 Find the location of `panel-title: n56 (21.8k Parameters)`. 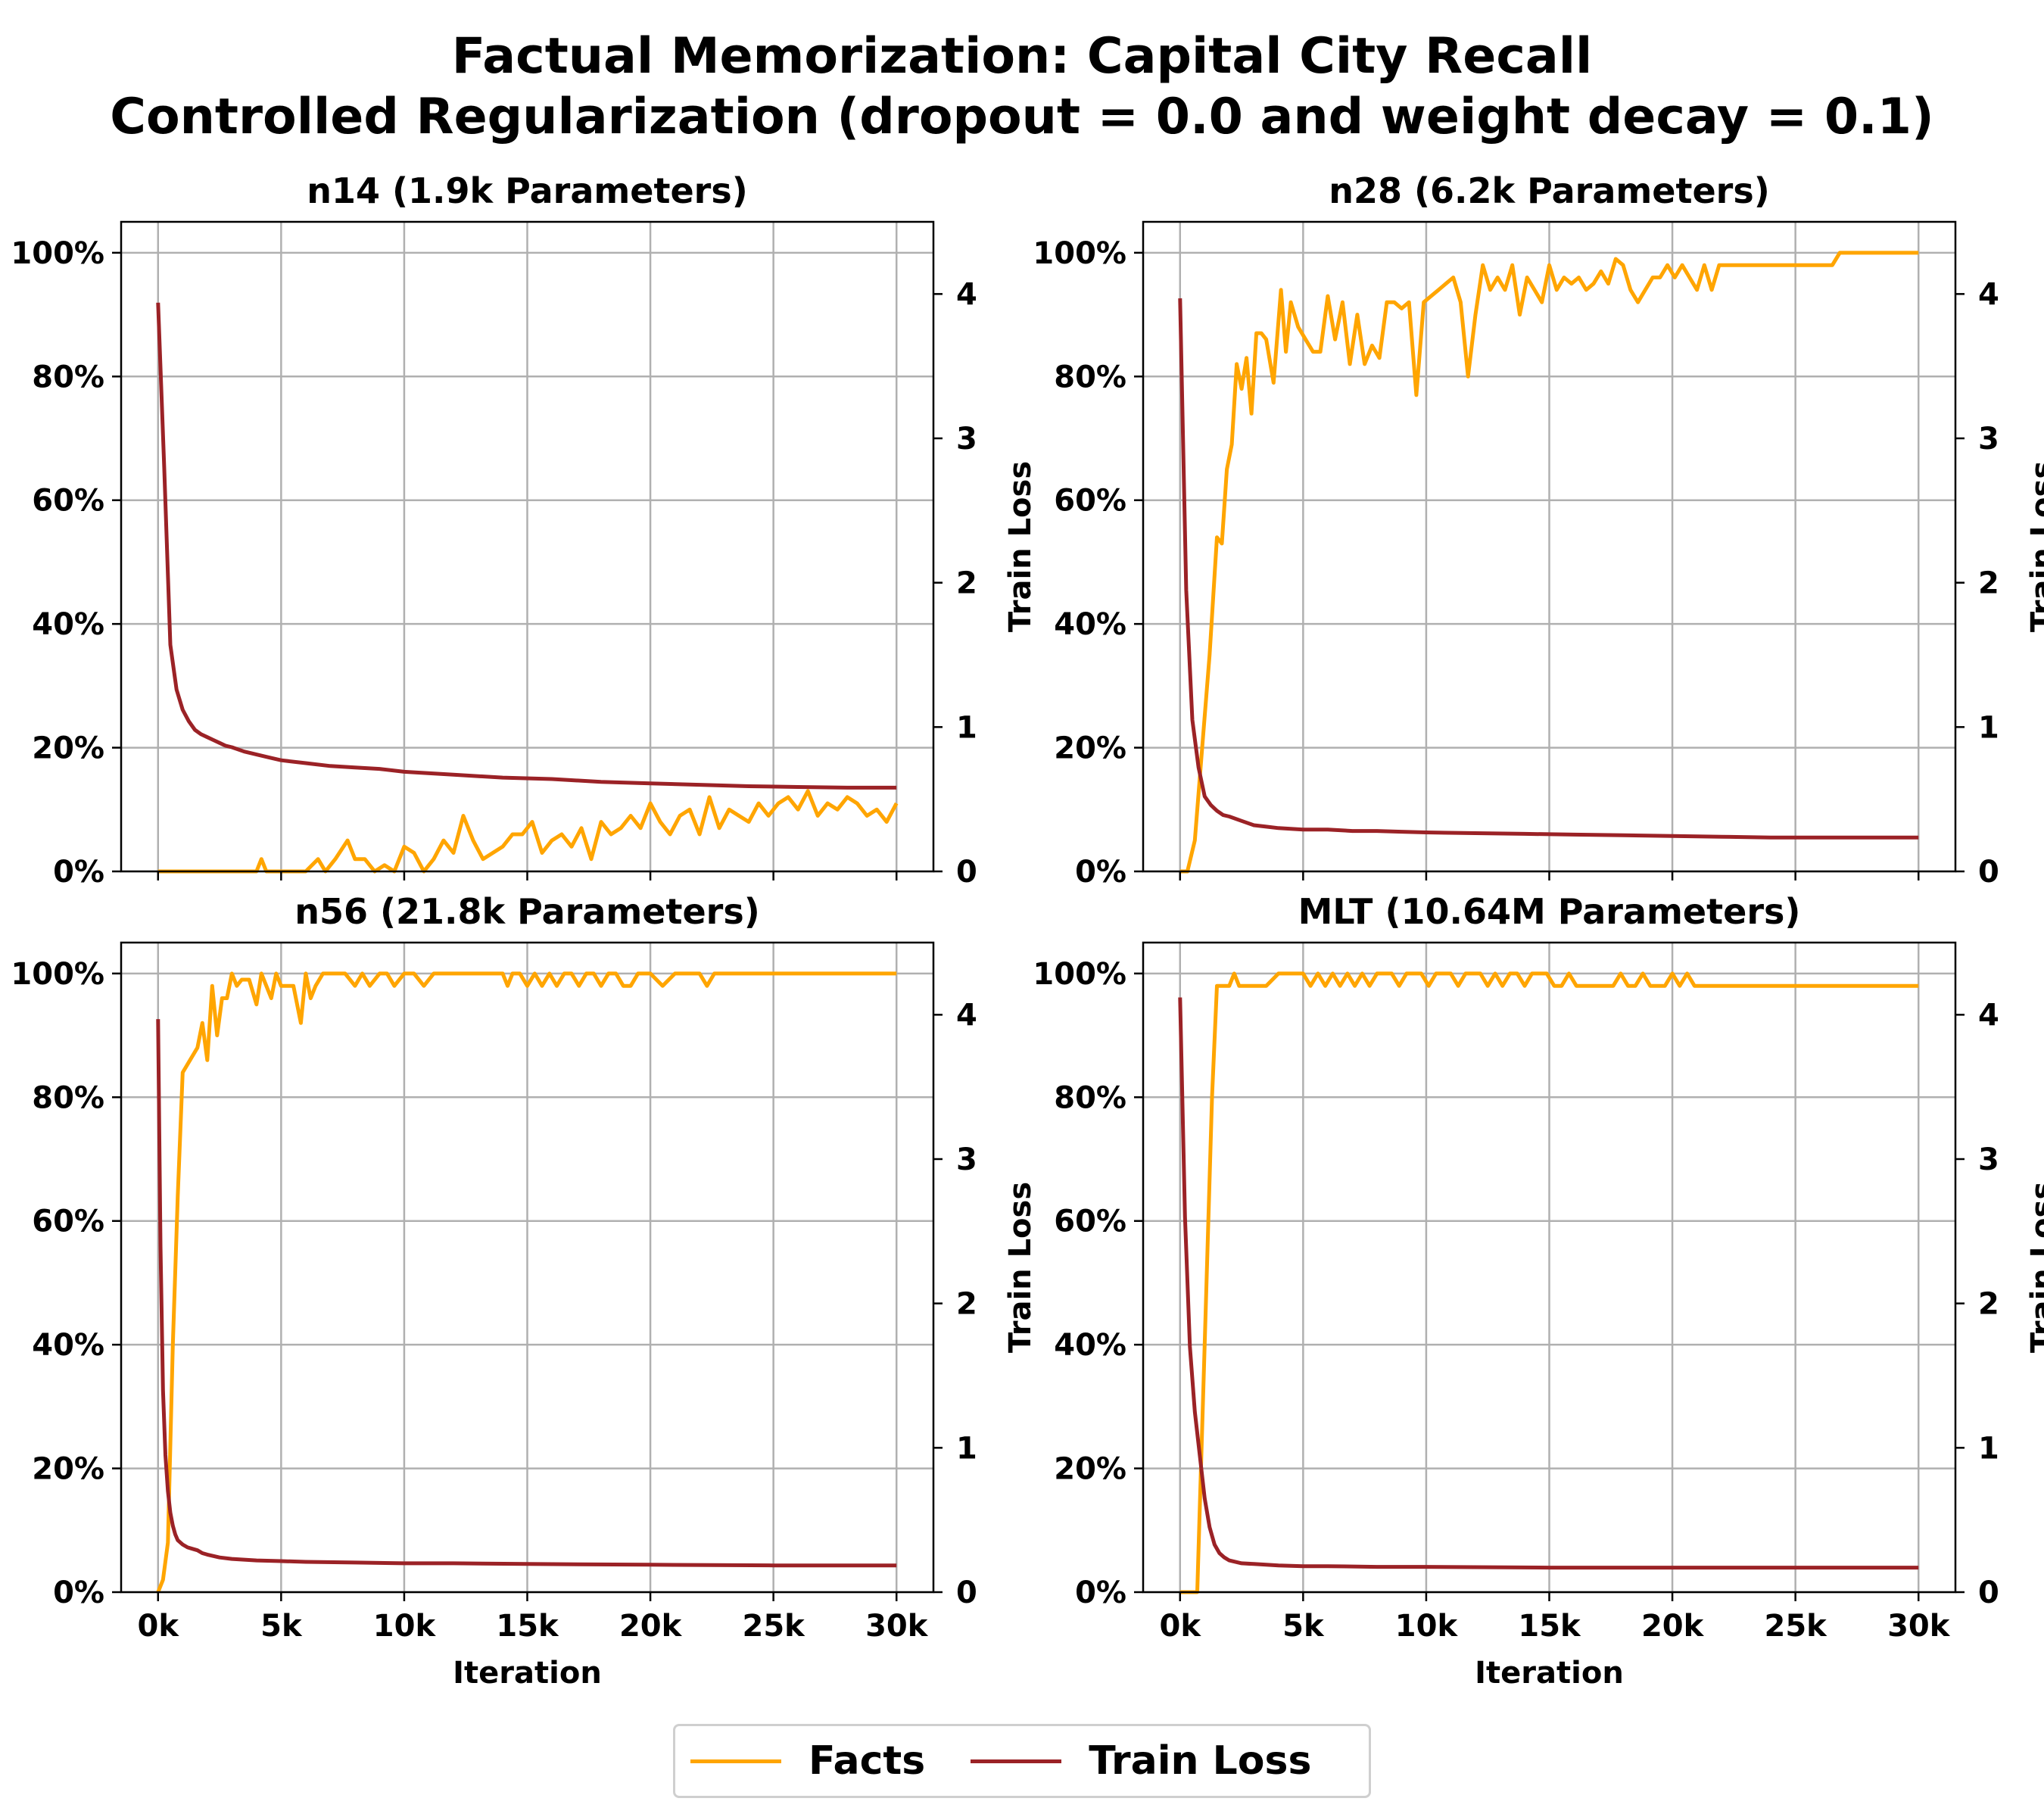

panel-title: n56 (21.8k Parameters) is located at coordinates (527, 911).